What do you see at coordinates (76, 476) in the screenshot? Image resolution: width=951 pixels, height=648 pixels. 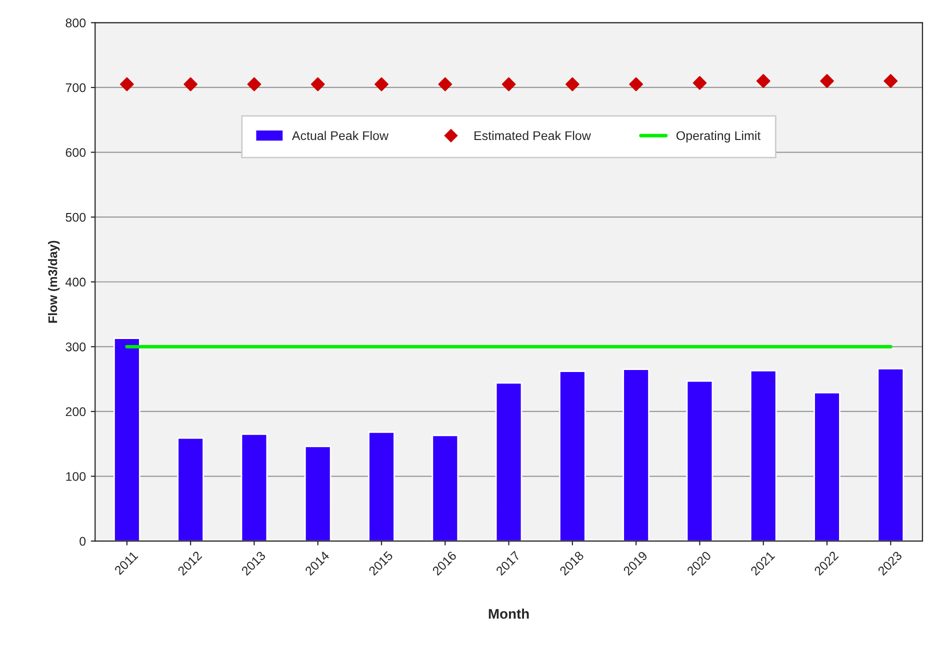 I see `y-tick-label: 100` at bounding box center [76, 476].